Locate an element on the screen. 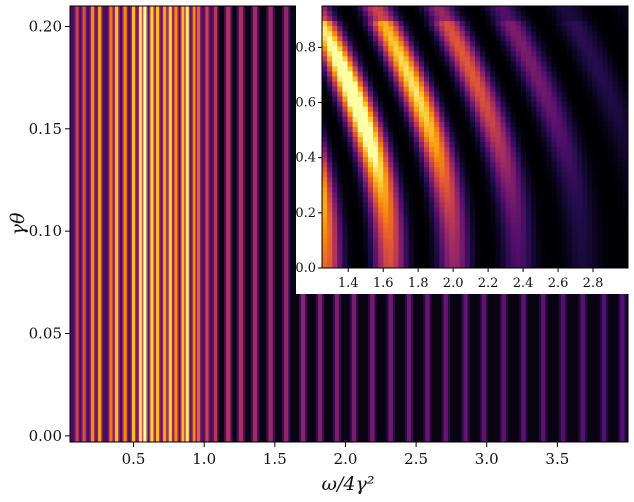 Image resolution: width=634 pixels, height=502 pixels. main-y-tick-label: 0.00 is located at coordinates (45, 436).